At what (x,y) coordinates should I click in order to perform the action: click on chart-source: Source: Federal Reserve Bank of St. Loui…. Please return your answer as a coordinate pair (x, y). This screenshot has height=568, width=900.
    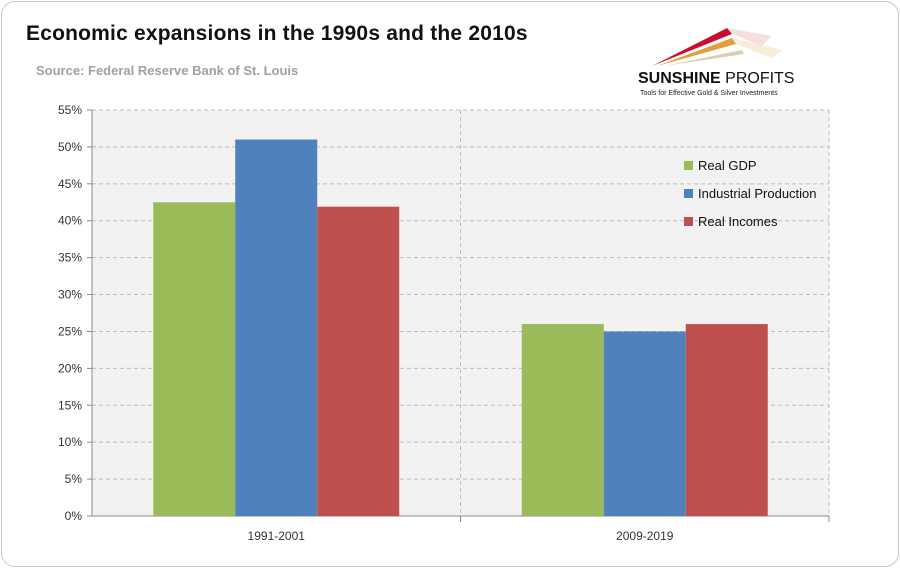
    Looking at the image, I should click on (167, 70).